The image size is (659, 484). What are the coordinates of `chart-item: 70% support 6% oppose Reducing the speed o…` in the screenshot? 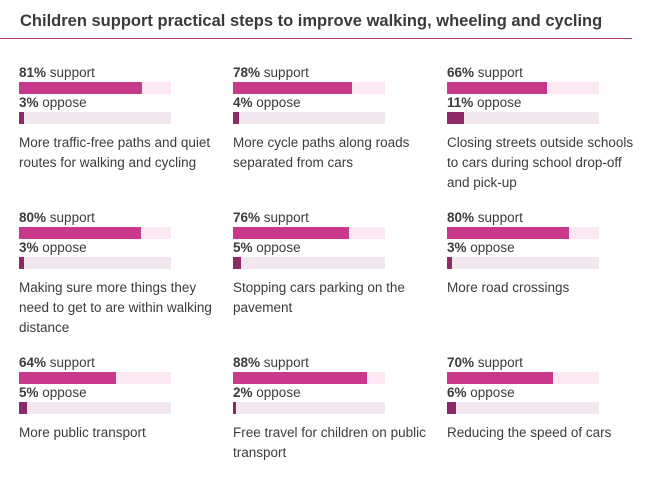 It's located at (529, 399).